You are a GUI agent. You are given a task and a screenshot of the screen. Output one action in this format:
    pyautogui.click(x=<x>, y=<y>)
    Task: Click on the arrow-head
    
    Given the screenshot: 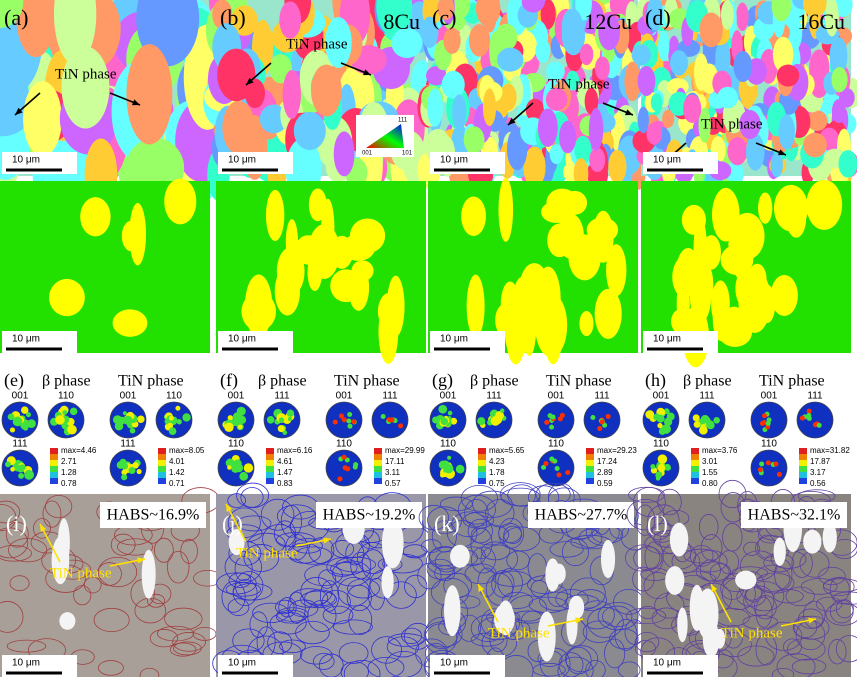 What is the action you would take?
    pyautogui.click(x=367, y=72)
    